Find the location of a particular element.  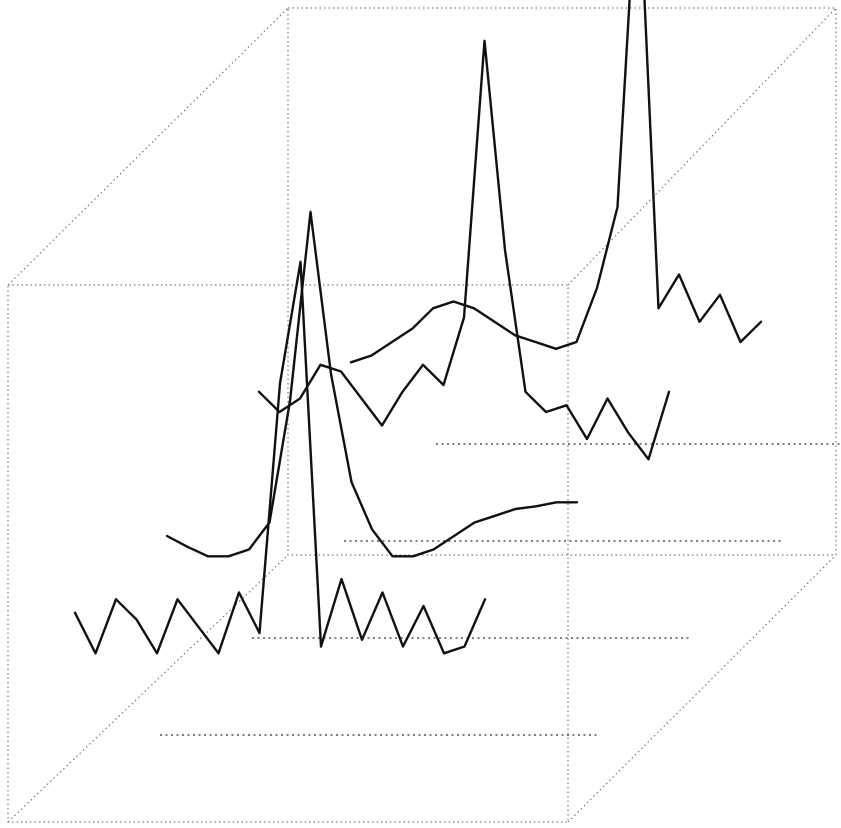

edge-top-right is located at coordinates (702, 146).